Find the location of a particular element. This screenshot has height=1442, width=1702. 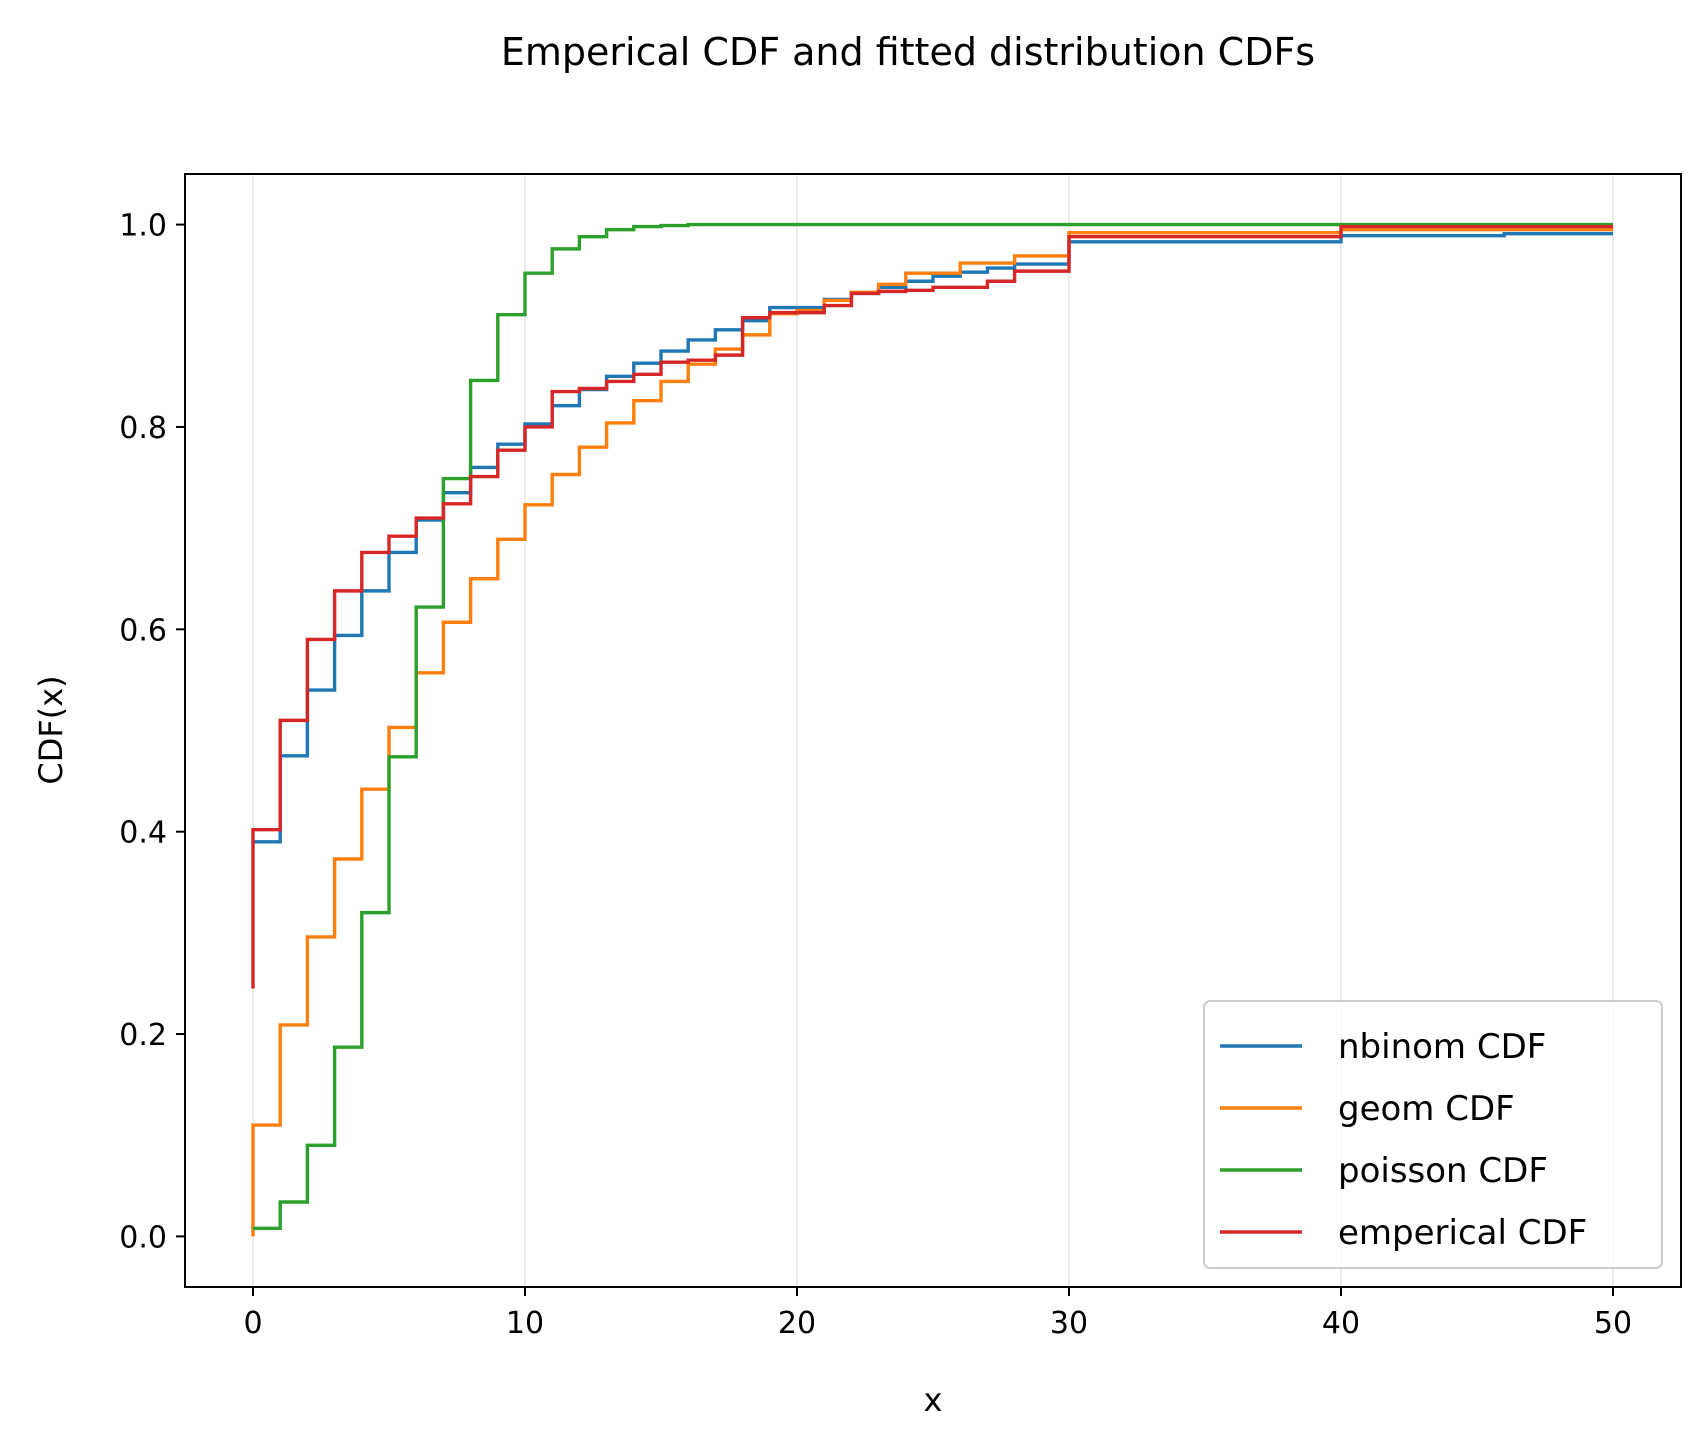

x-tick-label: 50 is located at coordinates (1613, 1323).